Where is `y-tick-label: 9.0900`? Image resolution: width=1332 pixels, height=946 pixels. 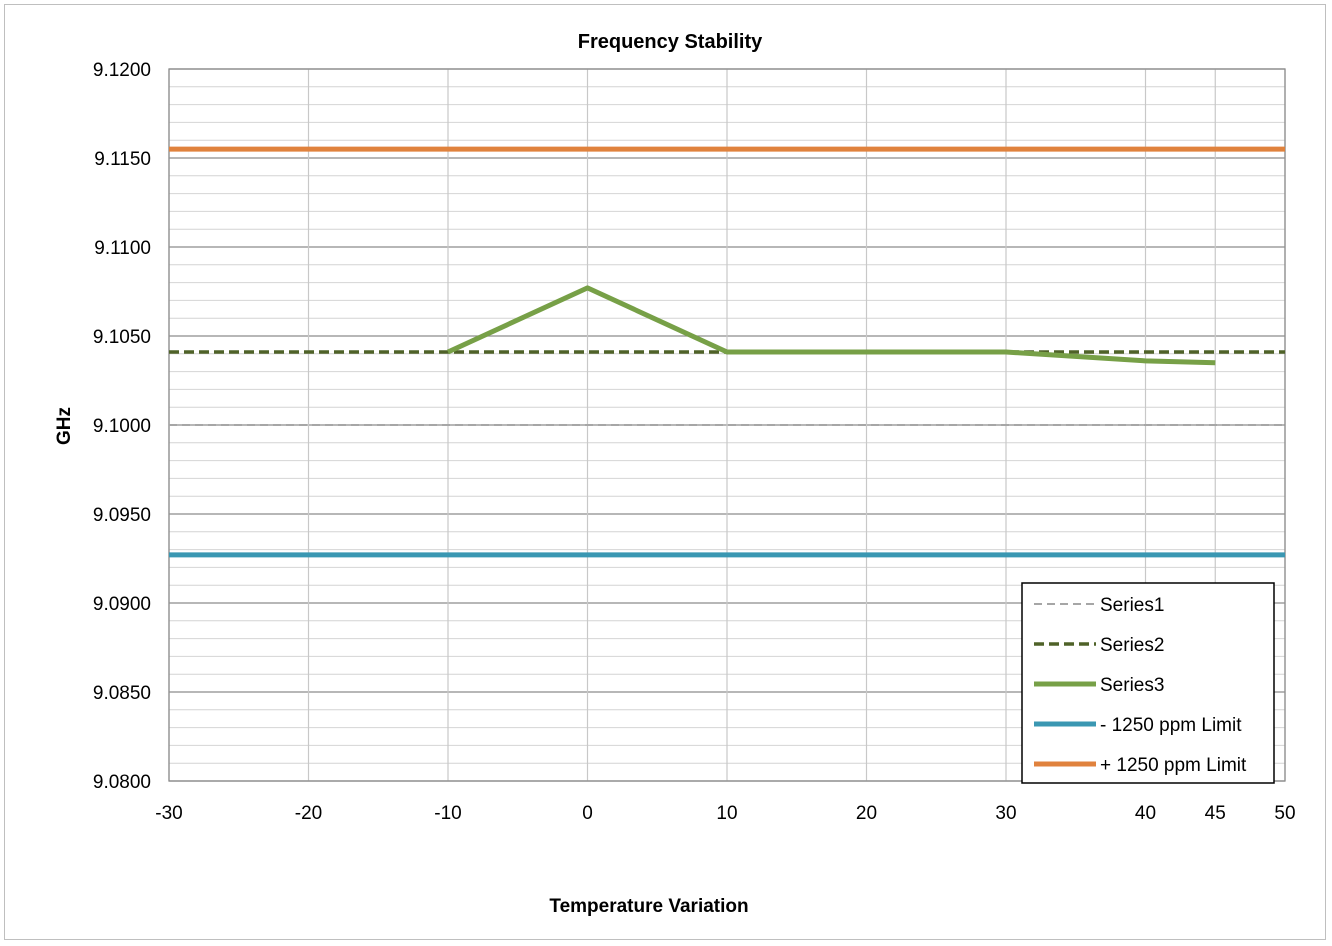 y-tick-label: 9.0900 is located at coordinates (122, 604).